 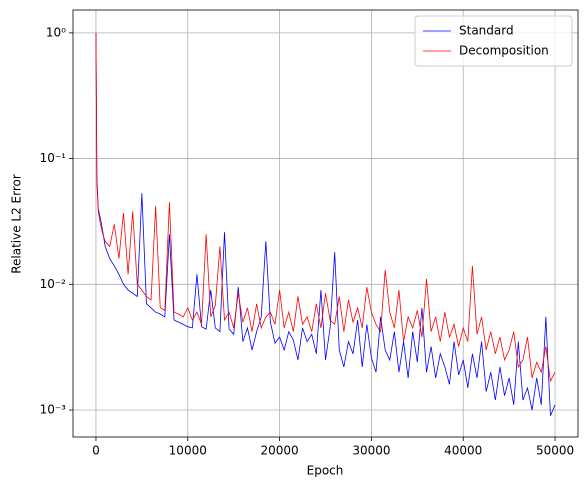 I want to click on y-tick-label: 10⁻², so click(x=53, y=284).